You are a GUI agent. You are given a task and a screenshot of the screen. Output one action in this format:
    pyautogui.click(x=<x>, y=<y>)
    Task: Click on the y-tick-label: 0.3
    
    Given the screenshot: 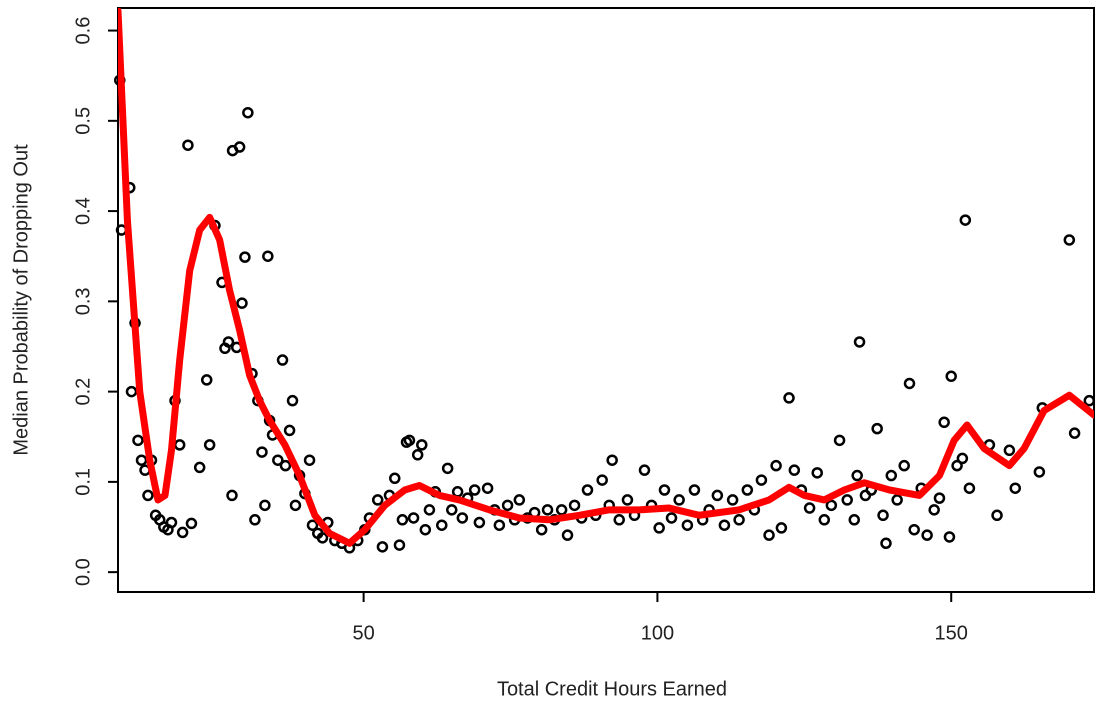 What is the action you would take?
    pyautogui.click(x=83, y=301)
    